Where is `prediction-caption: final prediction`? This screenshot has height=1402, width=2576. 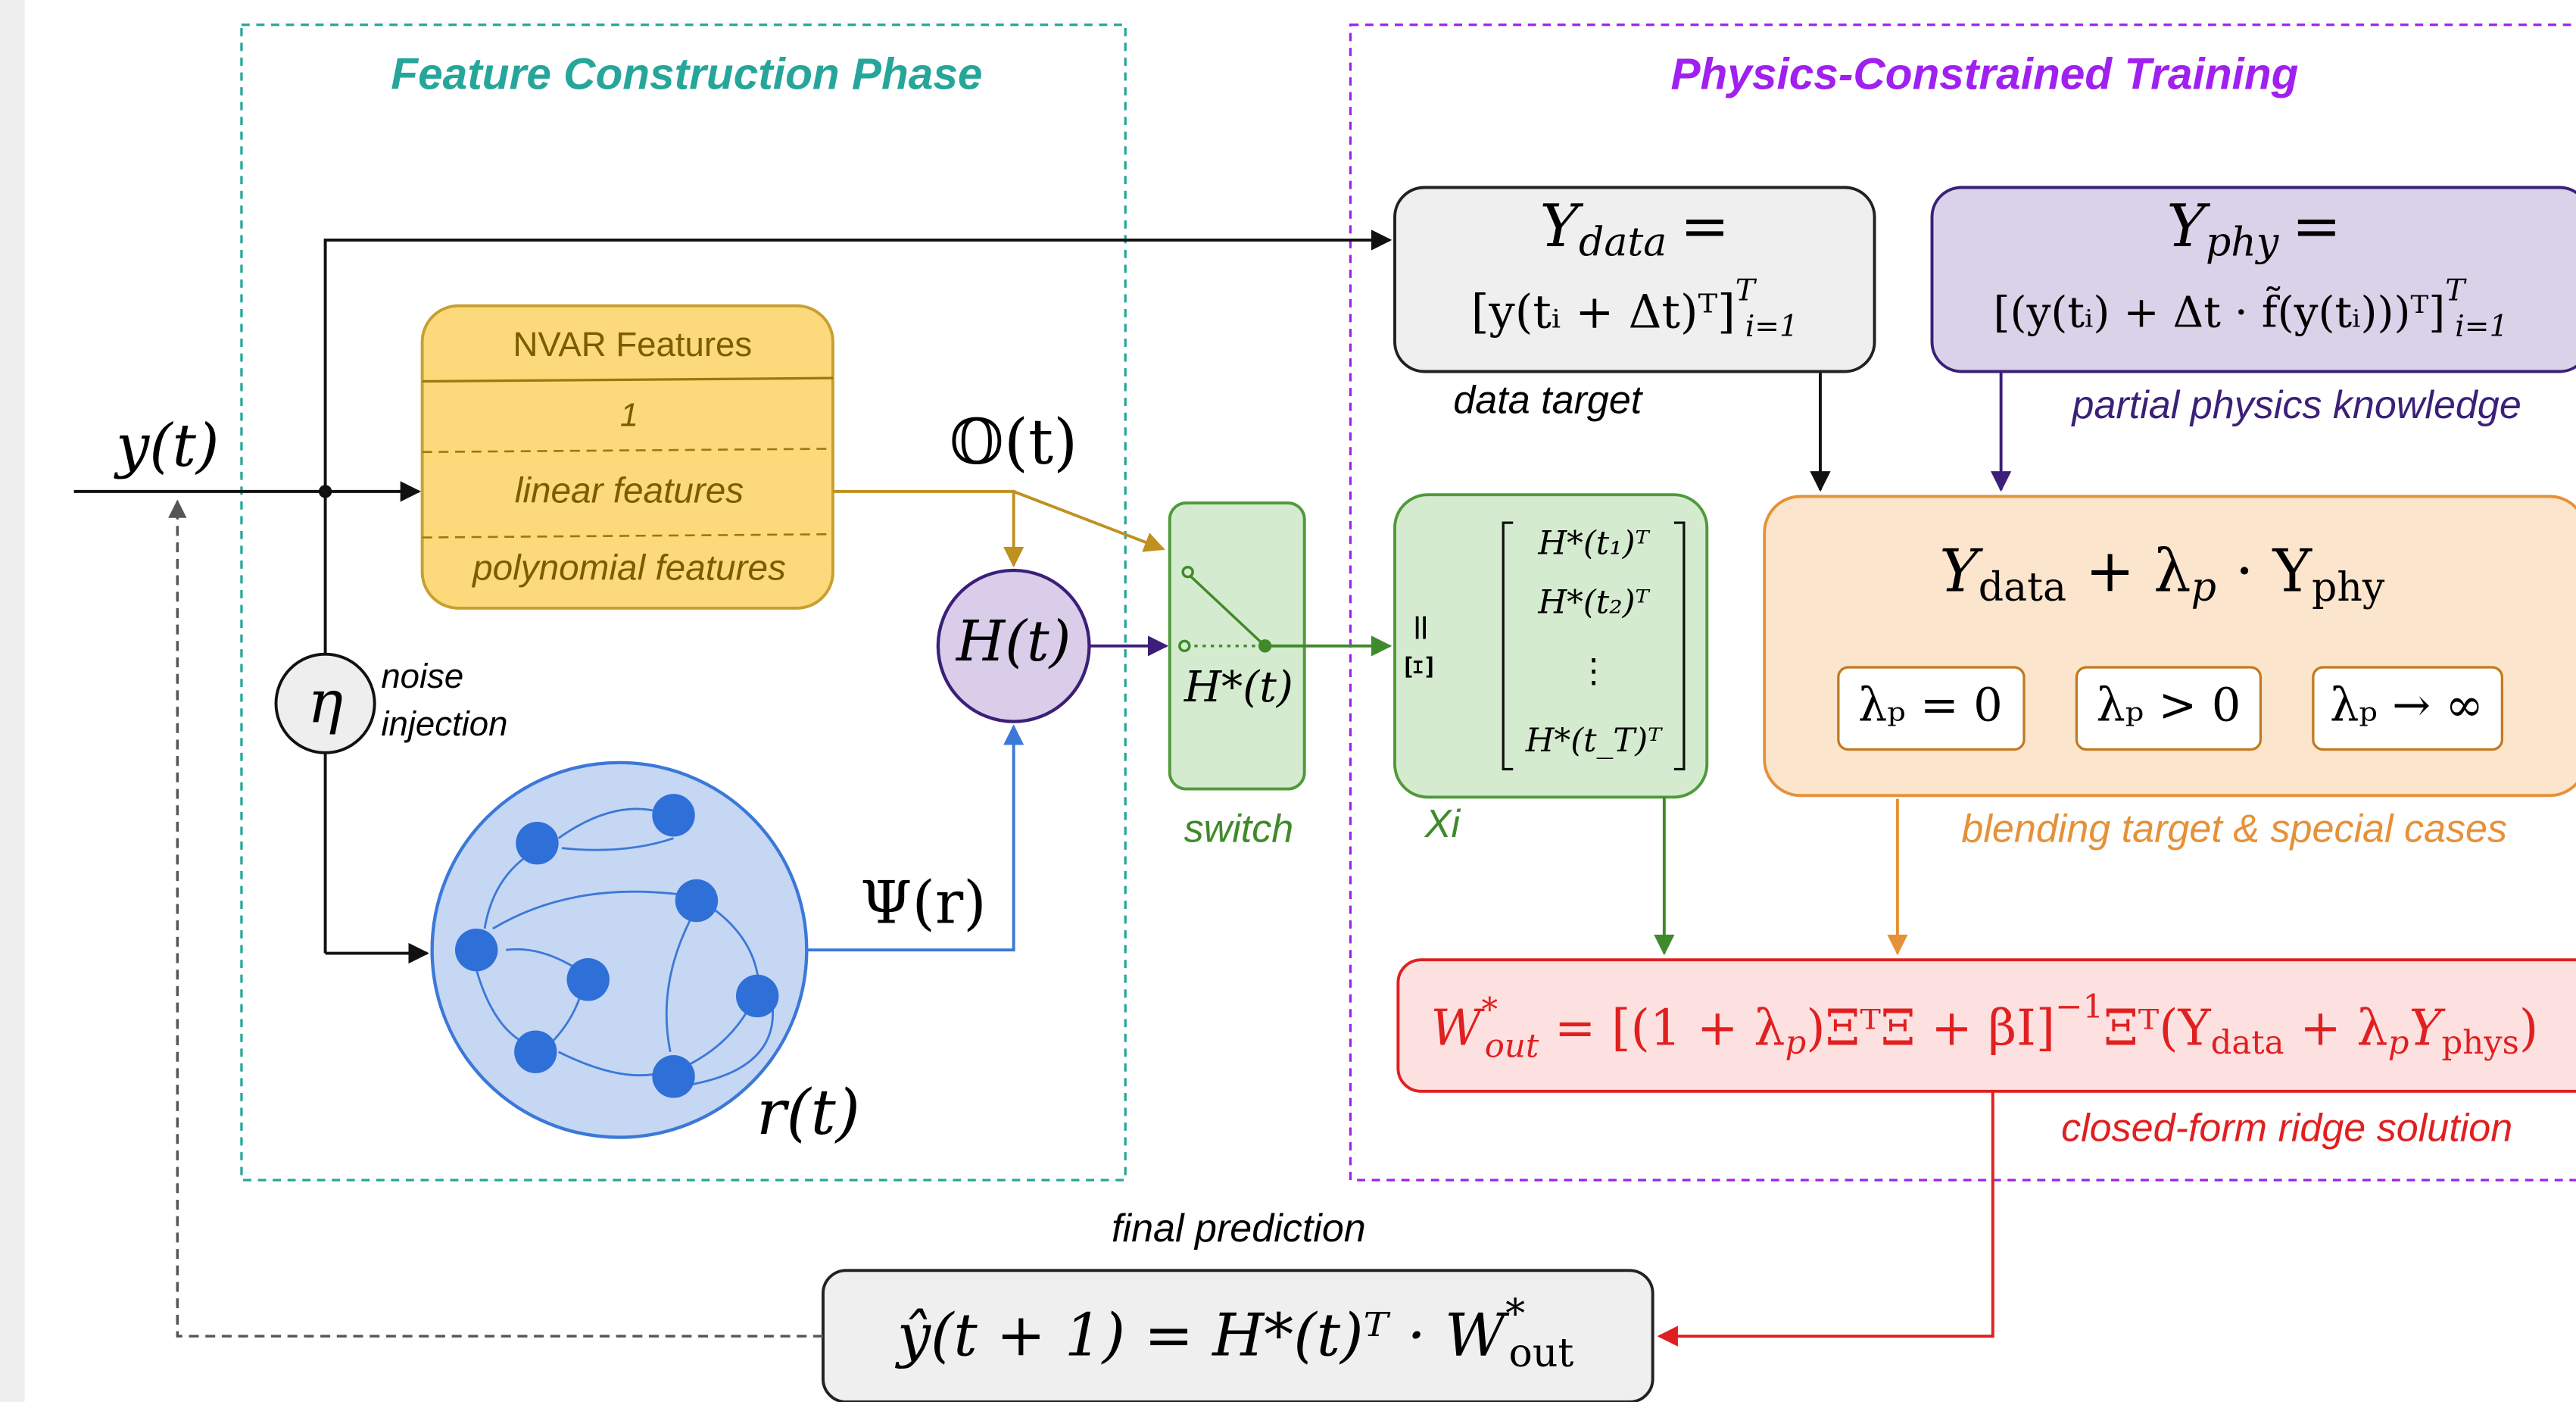 prediction-caption: final prediction is located at coordinates (1239, 1229).